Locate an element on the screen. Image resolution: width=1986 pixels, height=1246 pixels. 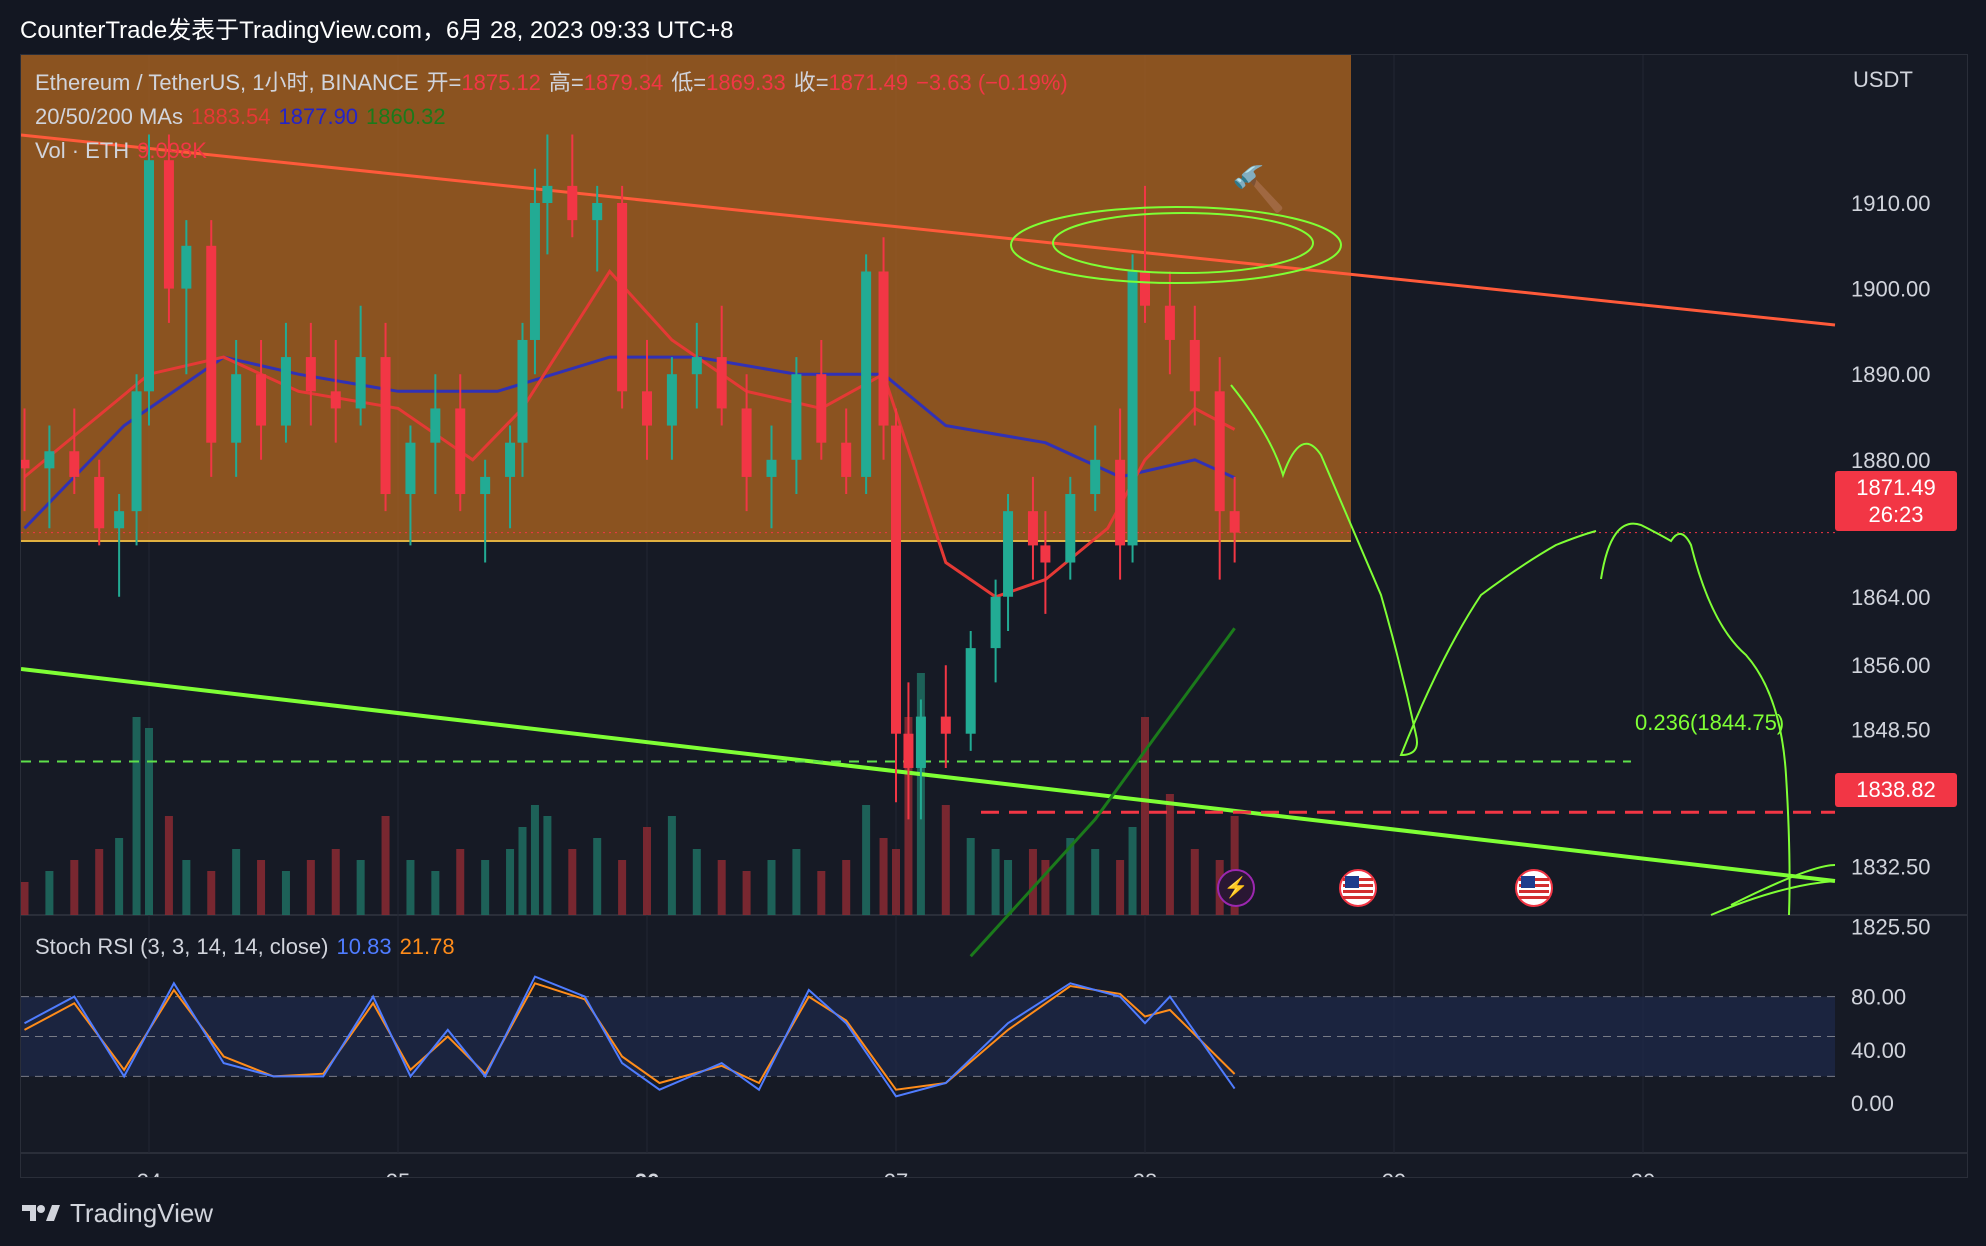
candle-countdown: 26:23 is located at coordinates (1896, 514).